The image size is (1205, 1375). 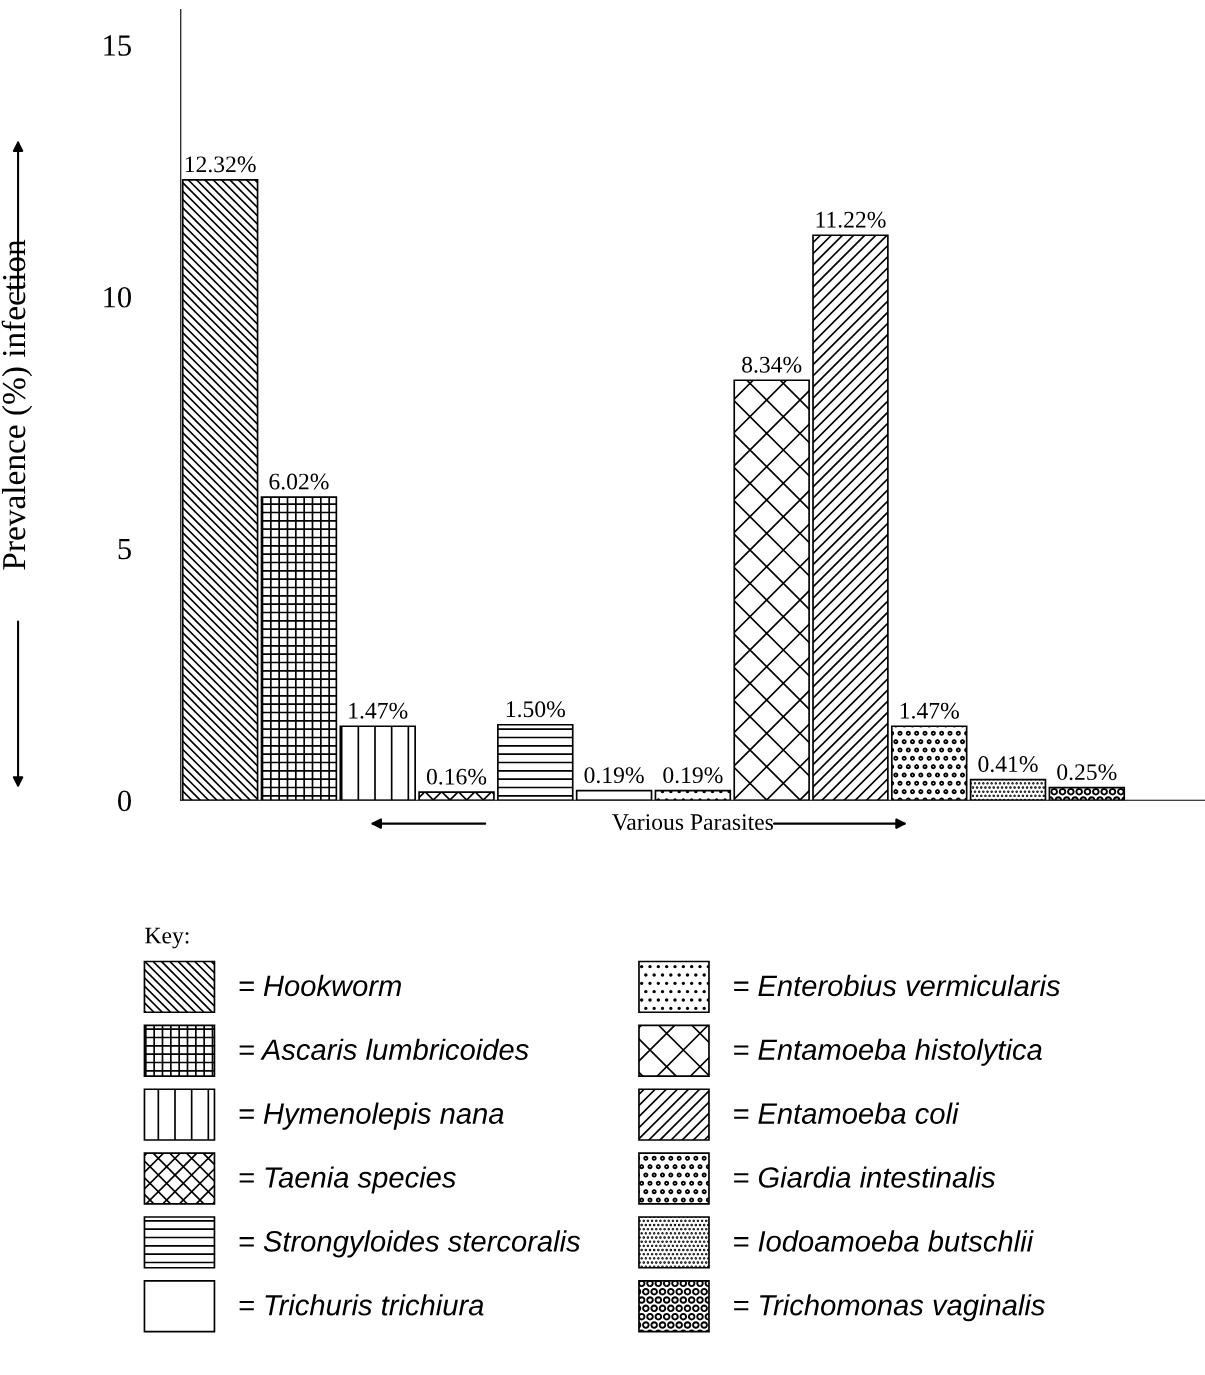 What do you see at coordinates (124, 549) in the screenshot?
I see `y-tick-label: 5` at bounding box center [124, 549].